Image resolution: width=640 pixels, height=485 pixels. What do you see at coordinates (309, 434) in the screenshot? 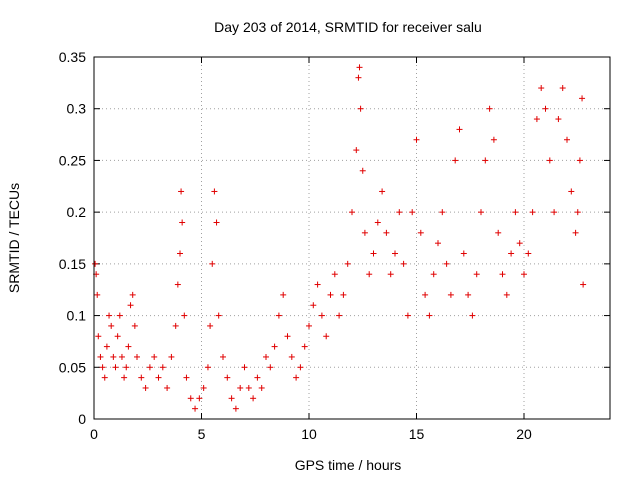
I see `x-tick-label: 10` at bounding box center [309, 434].